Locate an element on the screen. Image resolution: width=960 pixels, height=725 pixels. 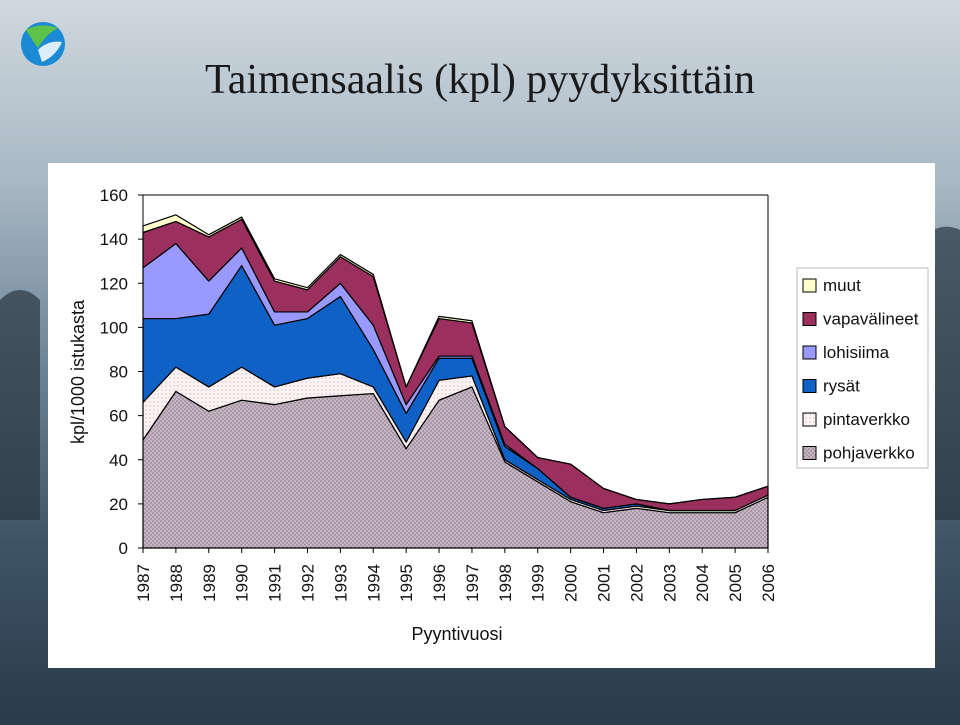
y-tick-label: 140 is located at coordinates (114, 239).